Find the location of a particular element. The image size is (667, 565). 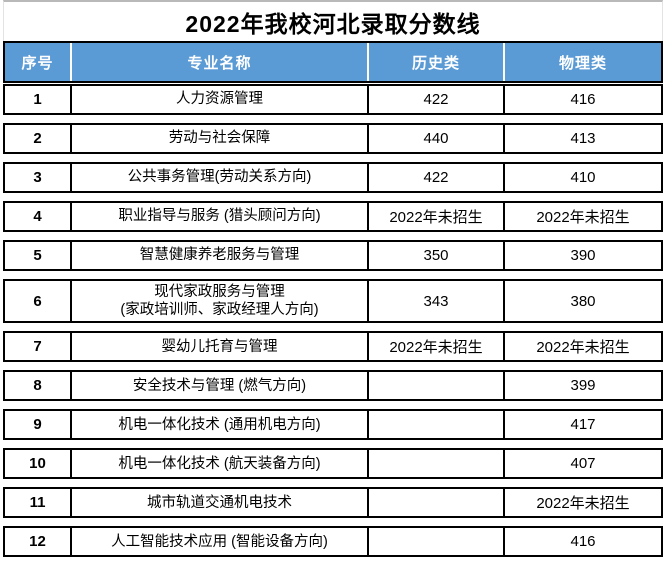

table-row: 6 现代家政服务与管理 (家政培训师、家政经理人方向) 343 380 is located at coordinates (333, 301).